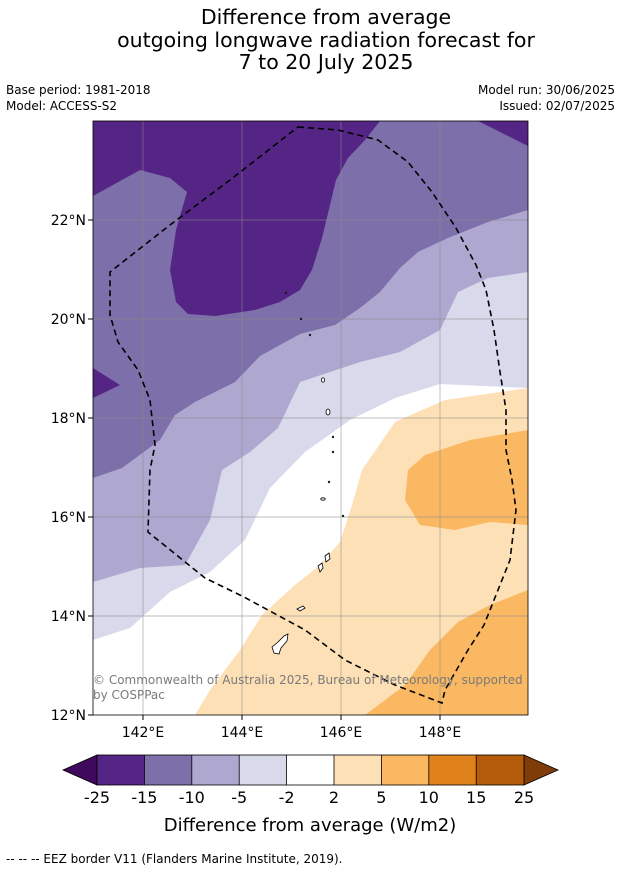  I want to click on colorbar-under-arrow, so click(80, 770).